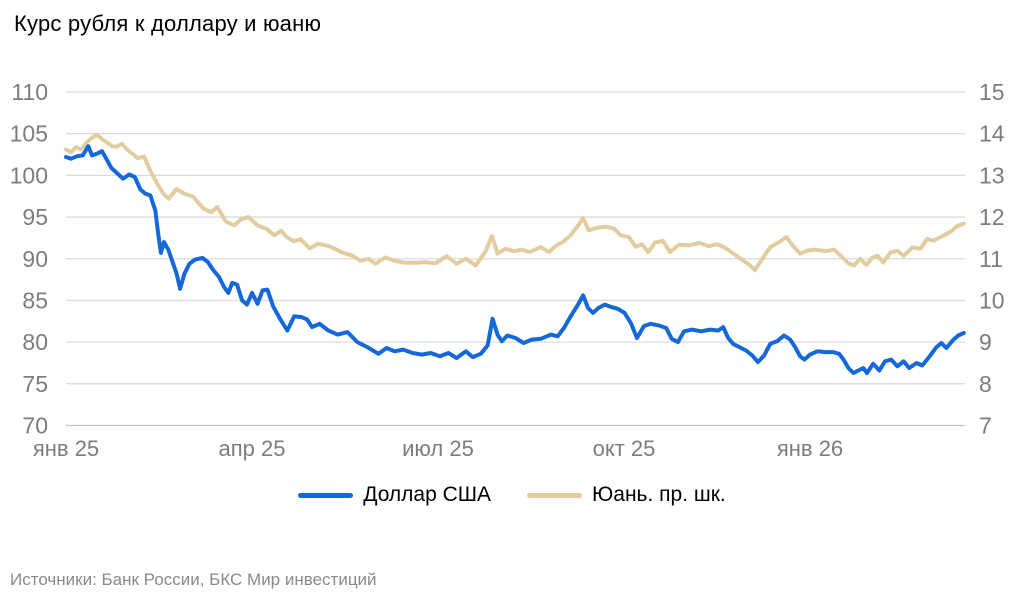 Image resolution: width=1024 pixels, height=608 pixels. What do you see at coordinates (985, 342) in the screenshot?
I see `y-axis-right-label-9: 9` at bounding box center [985, 342].